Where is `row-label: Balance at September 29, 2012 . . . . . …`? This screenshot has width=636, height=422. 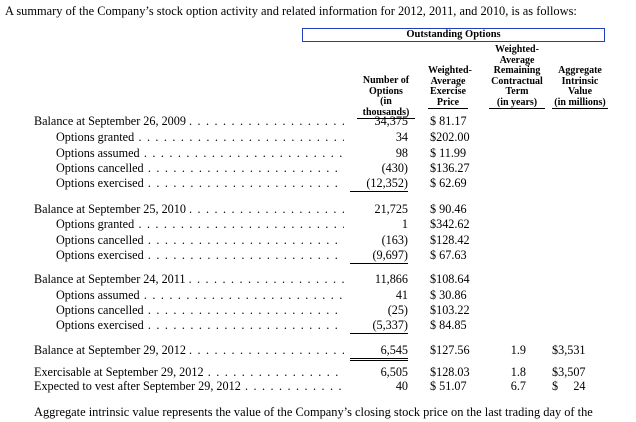 row-label: Balance at September 29, 2012 . . . . . … is located at coordinates (189, 350).